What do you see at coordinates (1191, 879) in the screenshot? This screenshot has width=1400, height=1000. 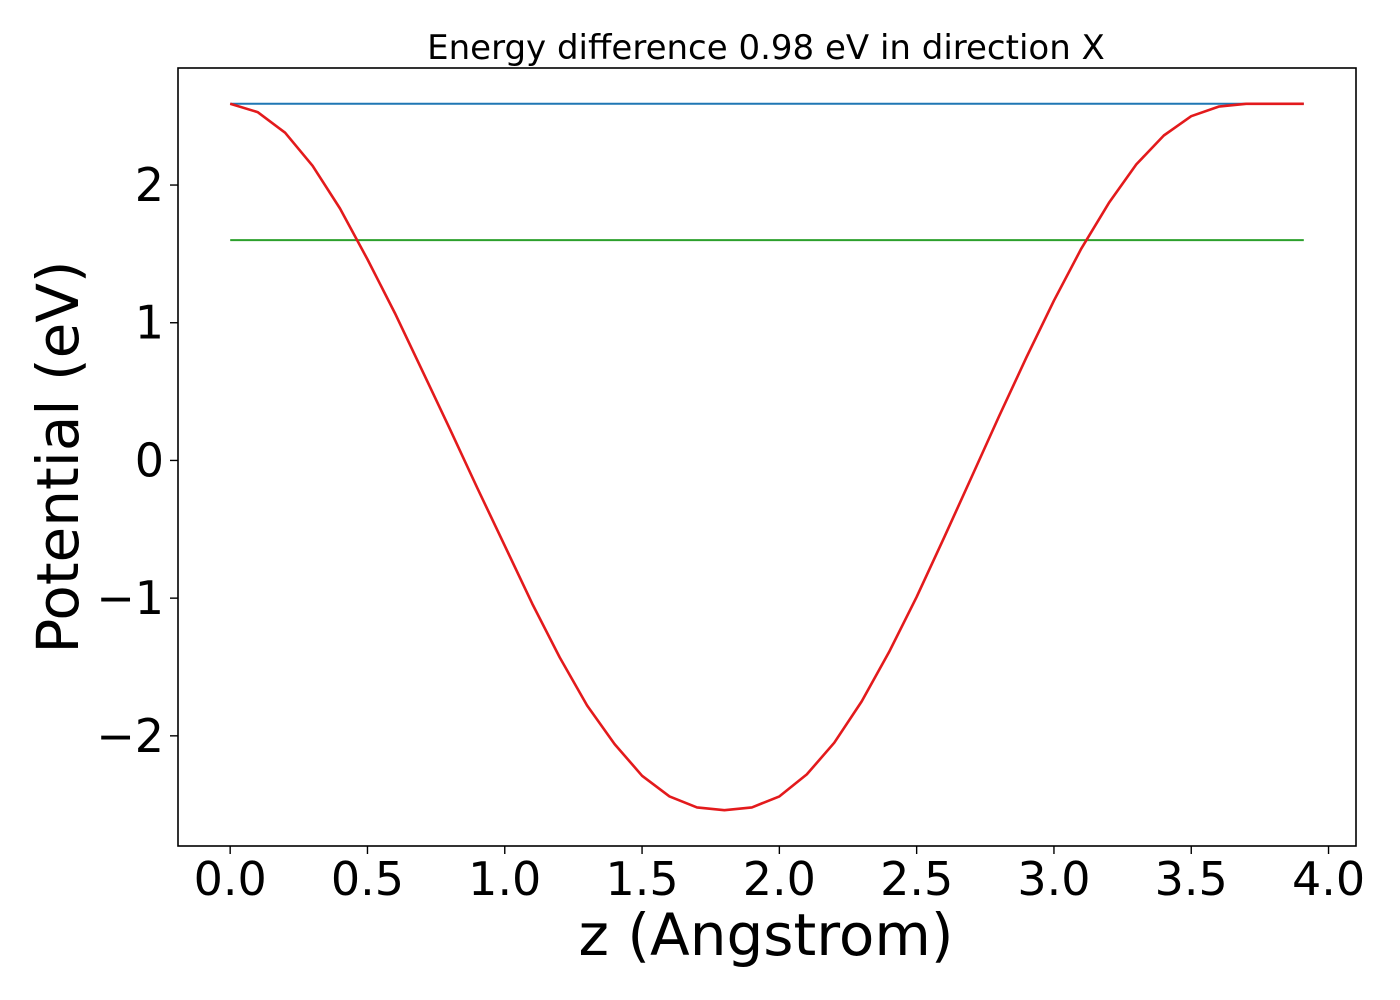 I see `x-tick-label: 3.5` at bounding box center [1191, 879].